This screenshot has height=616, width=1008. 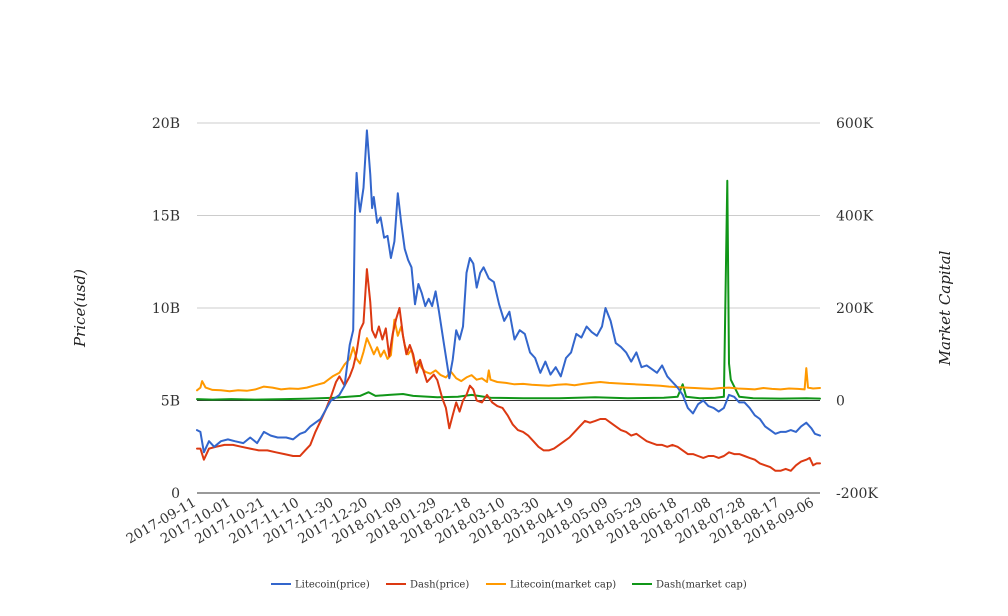 What do you see at coordinates (840, 402) in the screenshot?
I see `y-right-tick-label: 0` at bounding box center [840, 402].